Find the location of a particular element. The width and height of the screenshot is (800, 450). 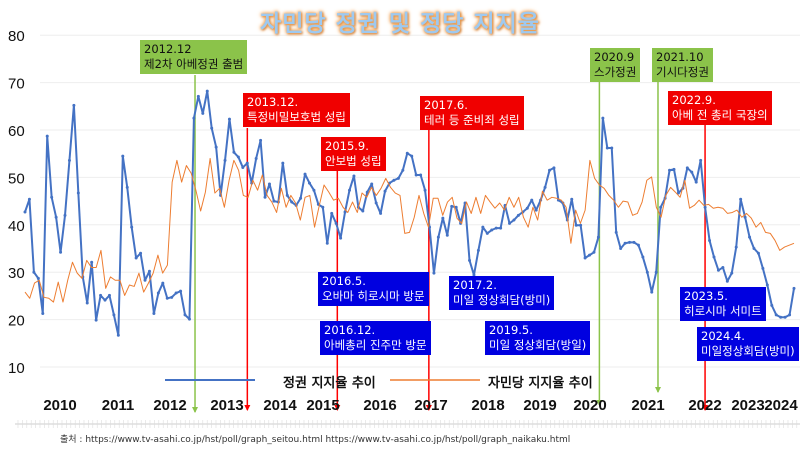

annotation-text: 안보법 성립 is located at coordinates (353, 161).